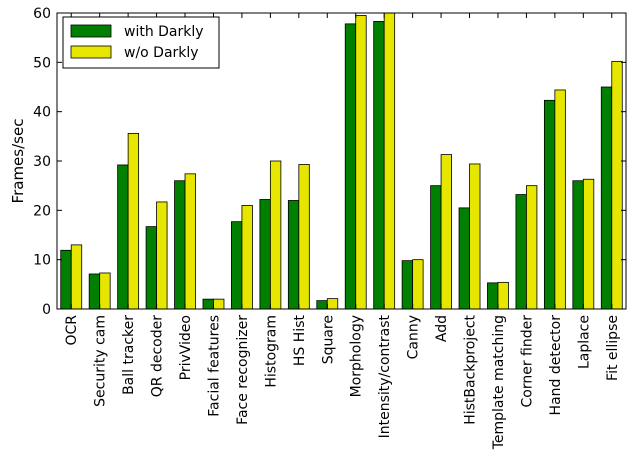  I want to click on legend-entry-with-darkly: with Darkly, so click(164, 32).